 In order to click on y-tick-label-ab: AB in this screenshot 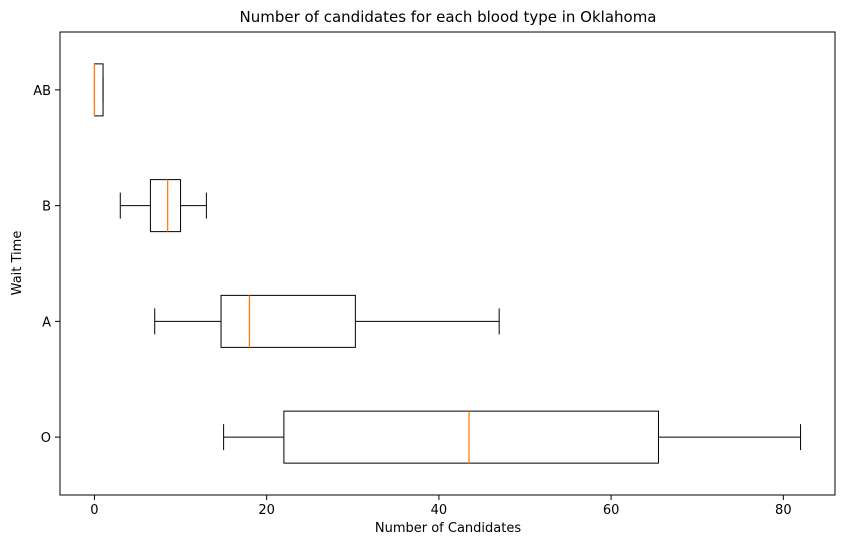, I will do `click(42, 91)`.